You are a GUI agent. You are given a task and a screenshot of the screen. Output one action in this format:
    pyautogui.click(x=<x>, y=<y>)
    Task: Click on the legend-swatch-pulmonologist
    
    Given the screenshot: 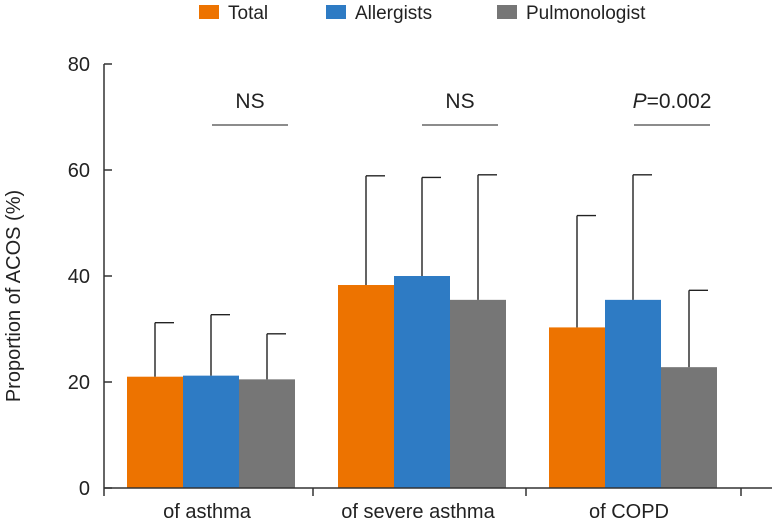 What is the action you would take?
    pyautogui.click(x=507, y=12)
    